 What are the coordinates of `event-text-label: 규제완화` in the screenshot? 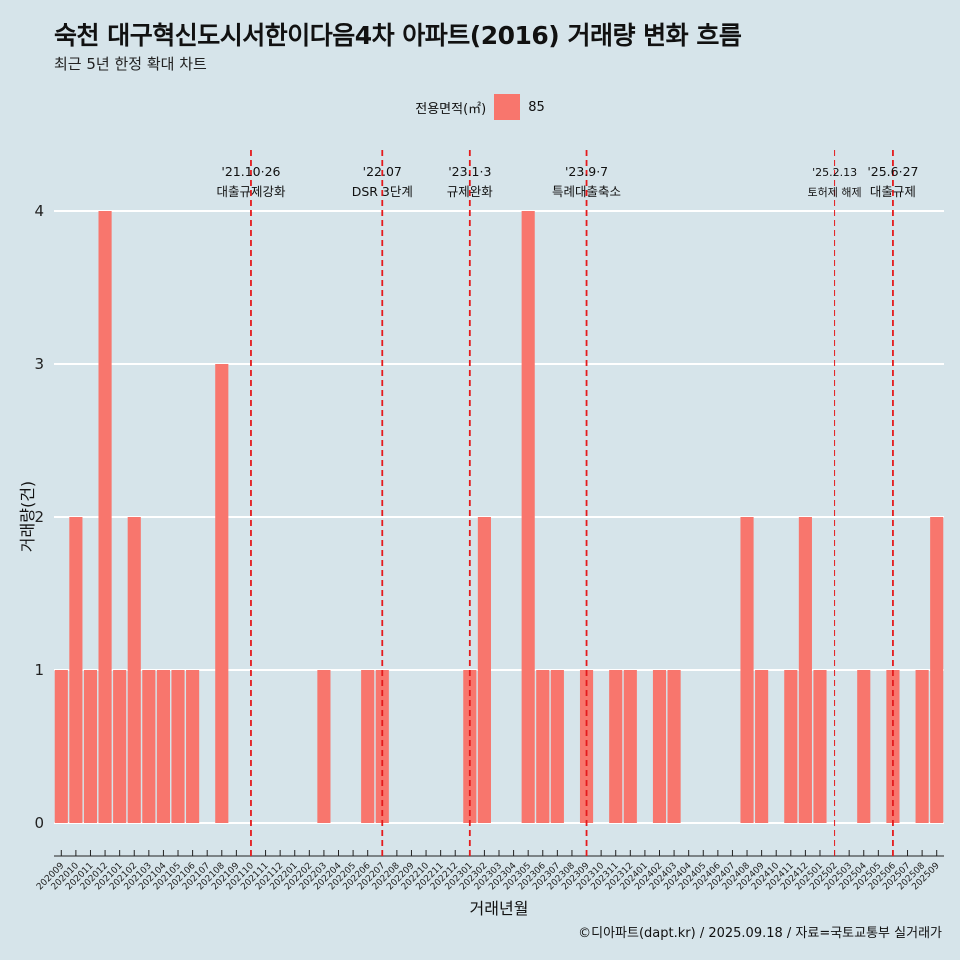 It's located at (470, 191).